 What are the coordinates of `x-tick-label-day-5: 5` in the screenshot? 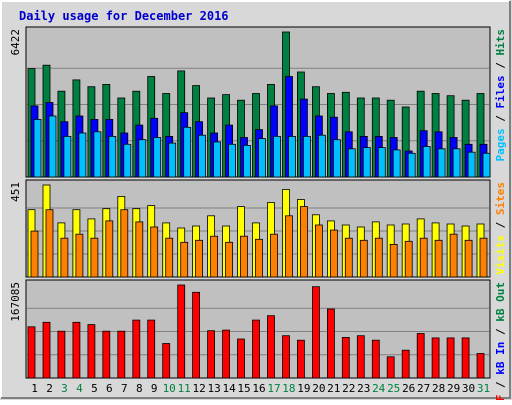 It's located at (94, 388).